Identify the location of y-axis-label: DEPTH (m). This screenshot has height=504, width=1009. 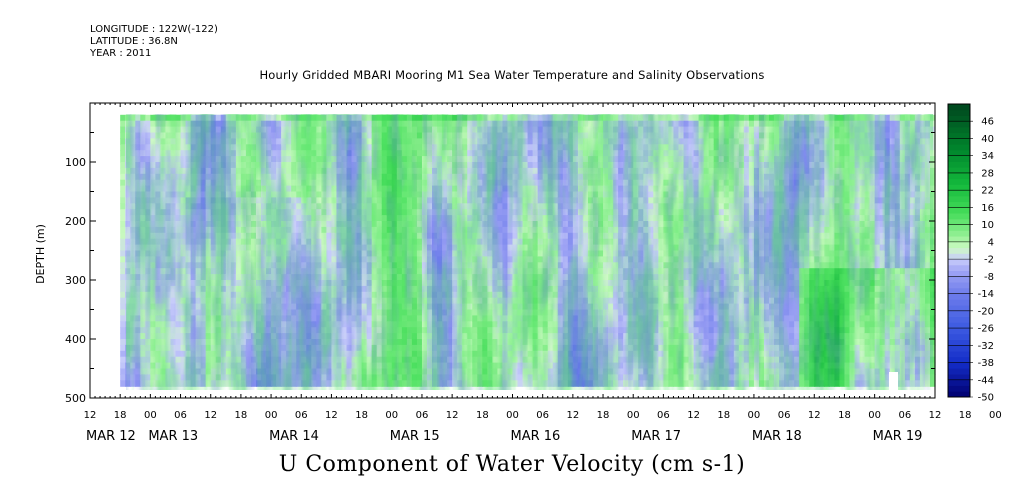
(40, 254).